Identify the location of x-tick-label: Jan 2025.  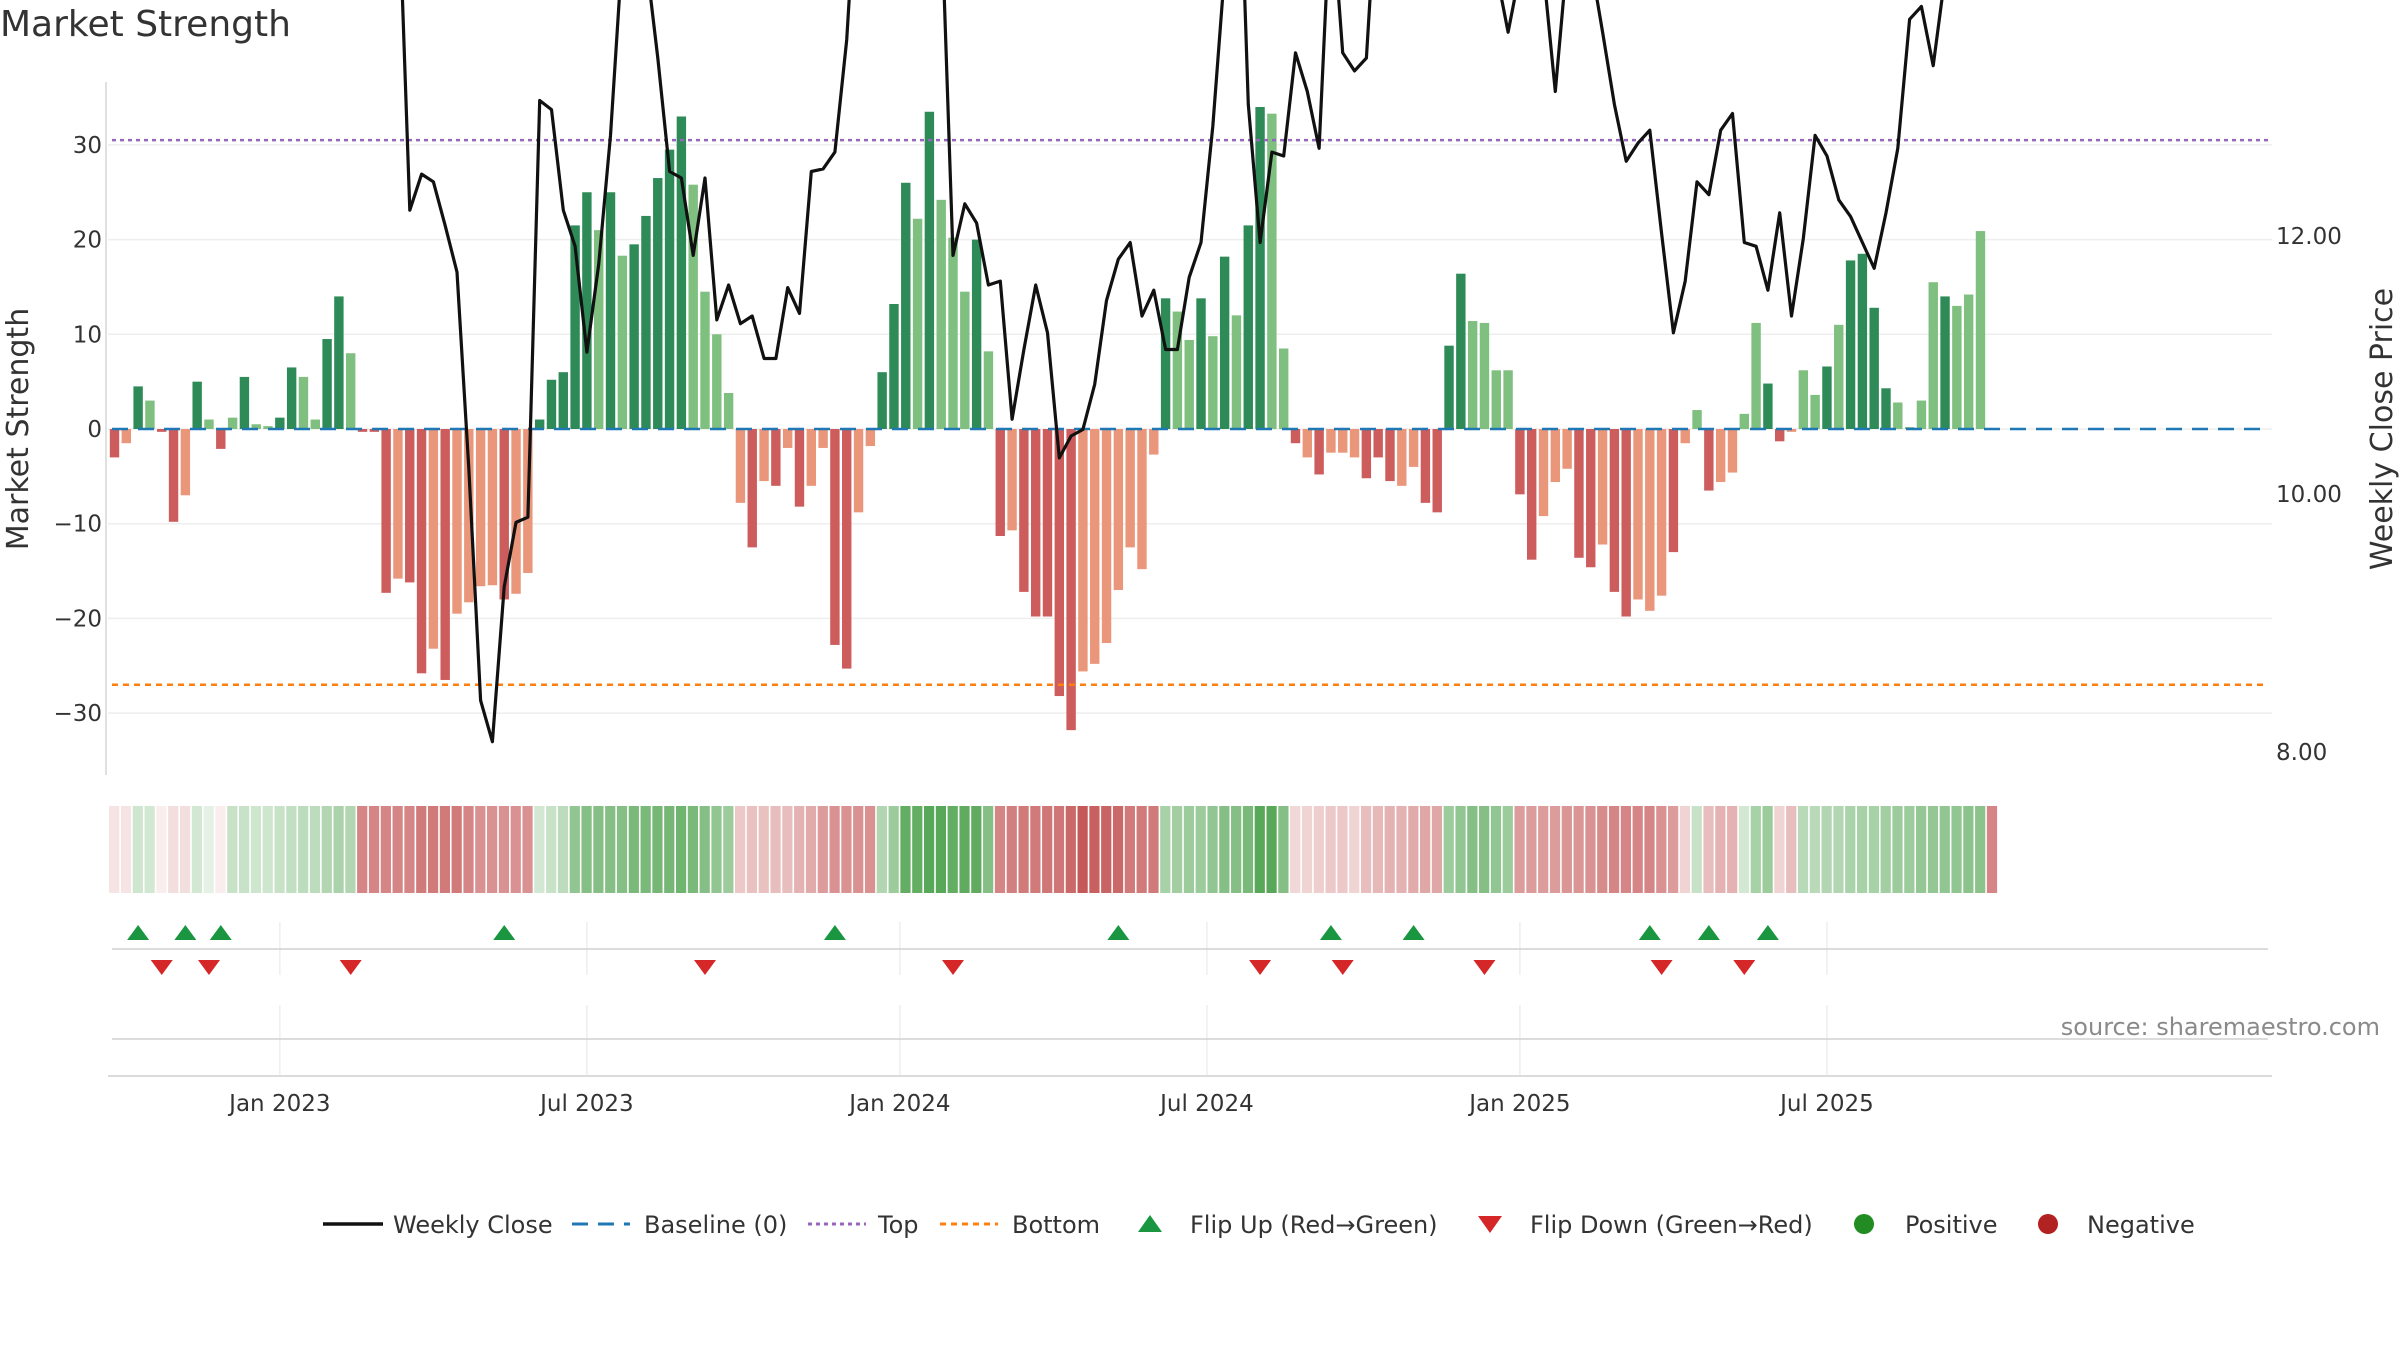
(1518, 1104).